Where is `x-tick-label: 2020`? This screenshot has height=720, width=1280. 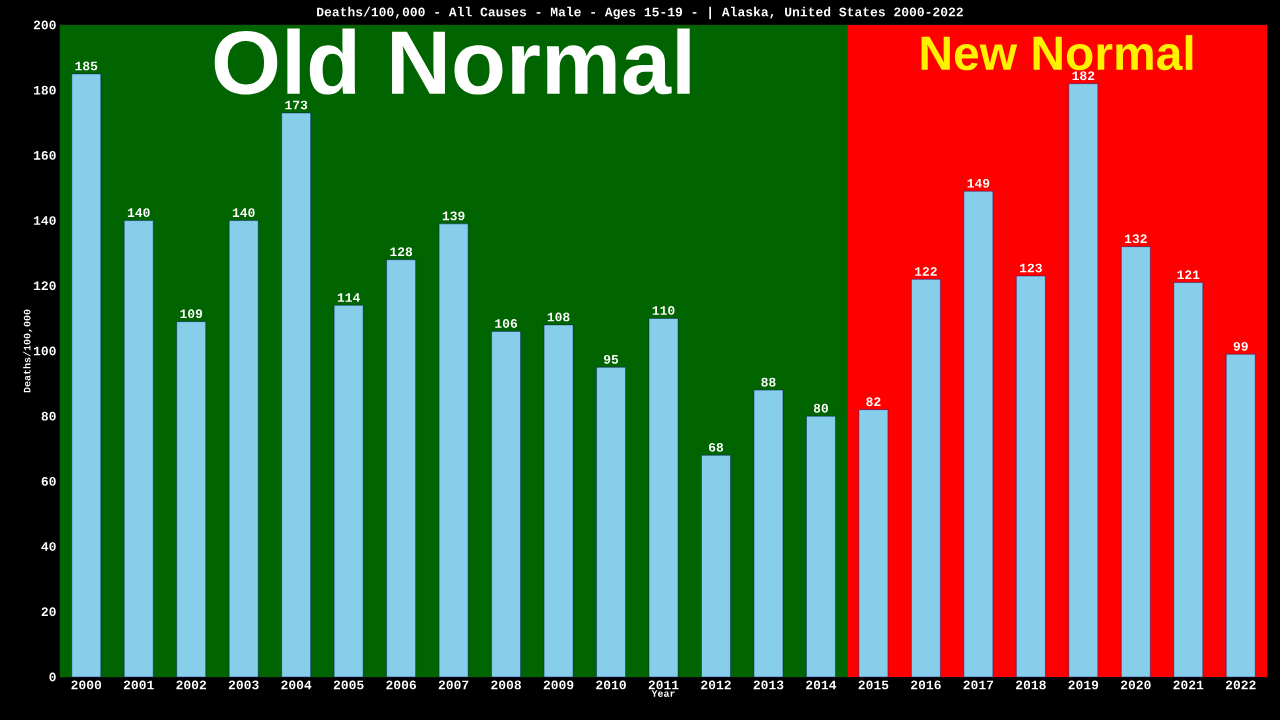 x-tick-label: 2020 is located at coordinates (1135, 685).